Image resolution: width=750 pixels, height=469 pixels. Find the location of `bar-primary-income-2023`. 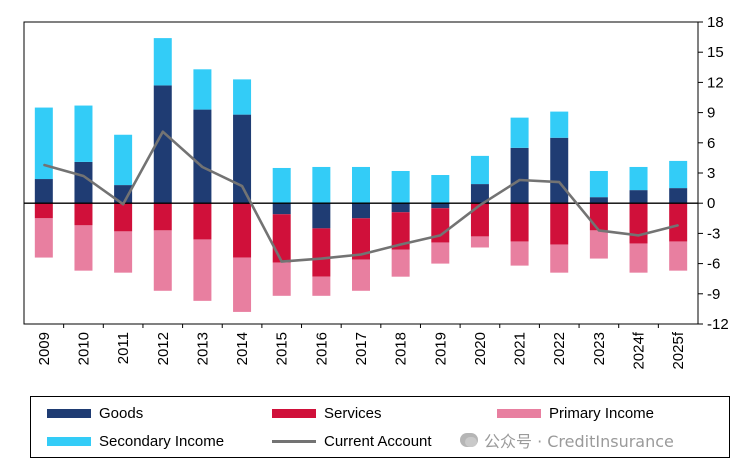

bar-primary-income-2023 is located at coordinates (598, 244).